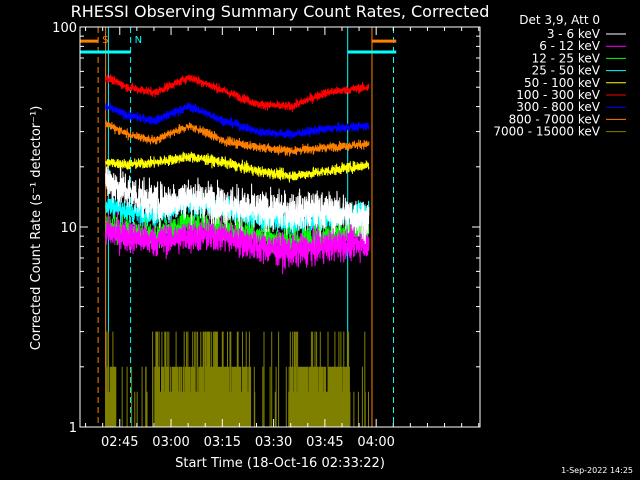 Image resolution: width=640 pixels, height=480 pixels. Describe the element at coordinates (324, 442) in the screenshot. I see `x-tick-label: 03:45` at that location.